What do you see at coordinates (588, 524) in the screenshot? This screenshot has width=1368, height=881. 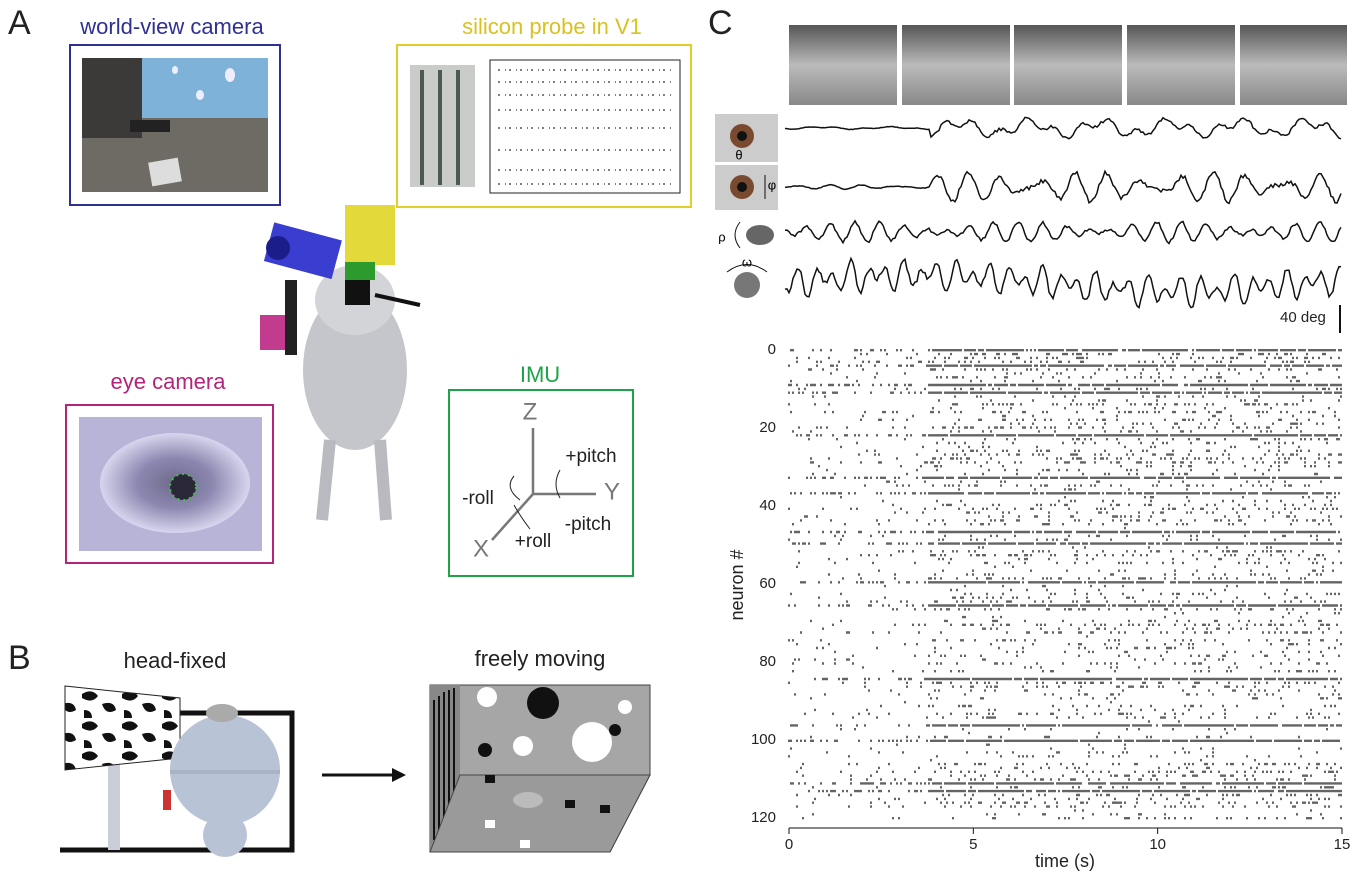 I see `rotation-label: -pitch` at bounding box center [588, 524].